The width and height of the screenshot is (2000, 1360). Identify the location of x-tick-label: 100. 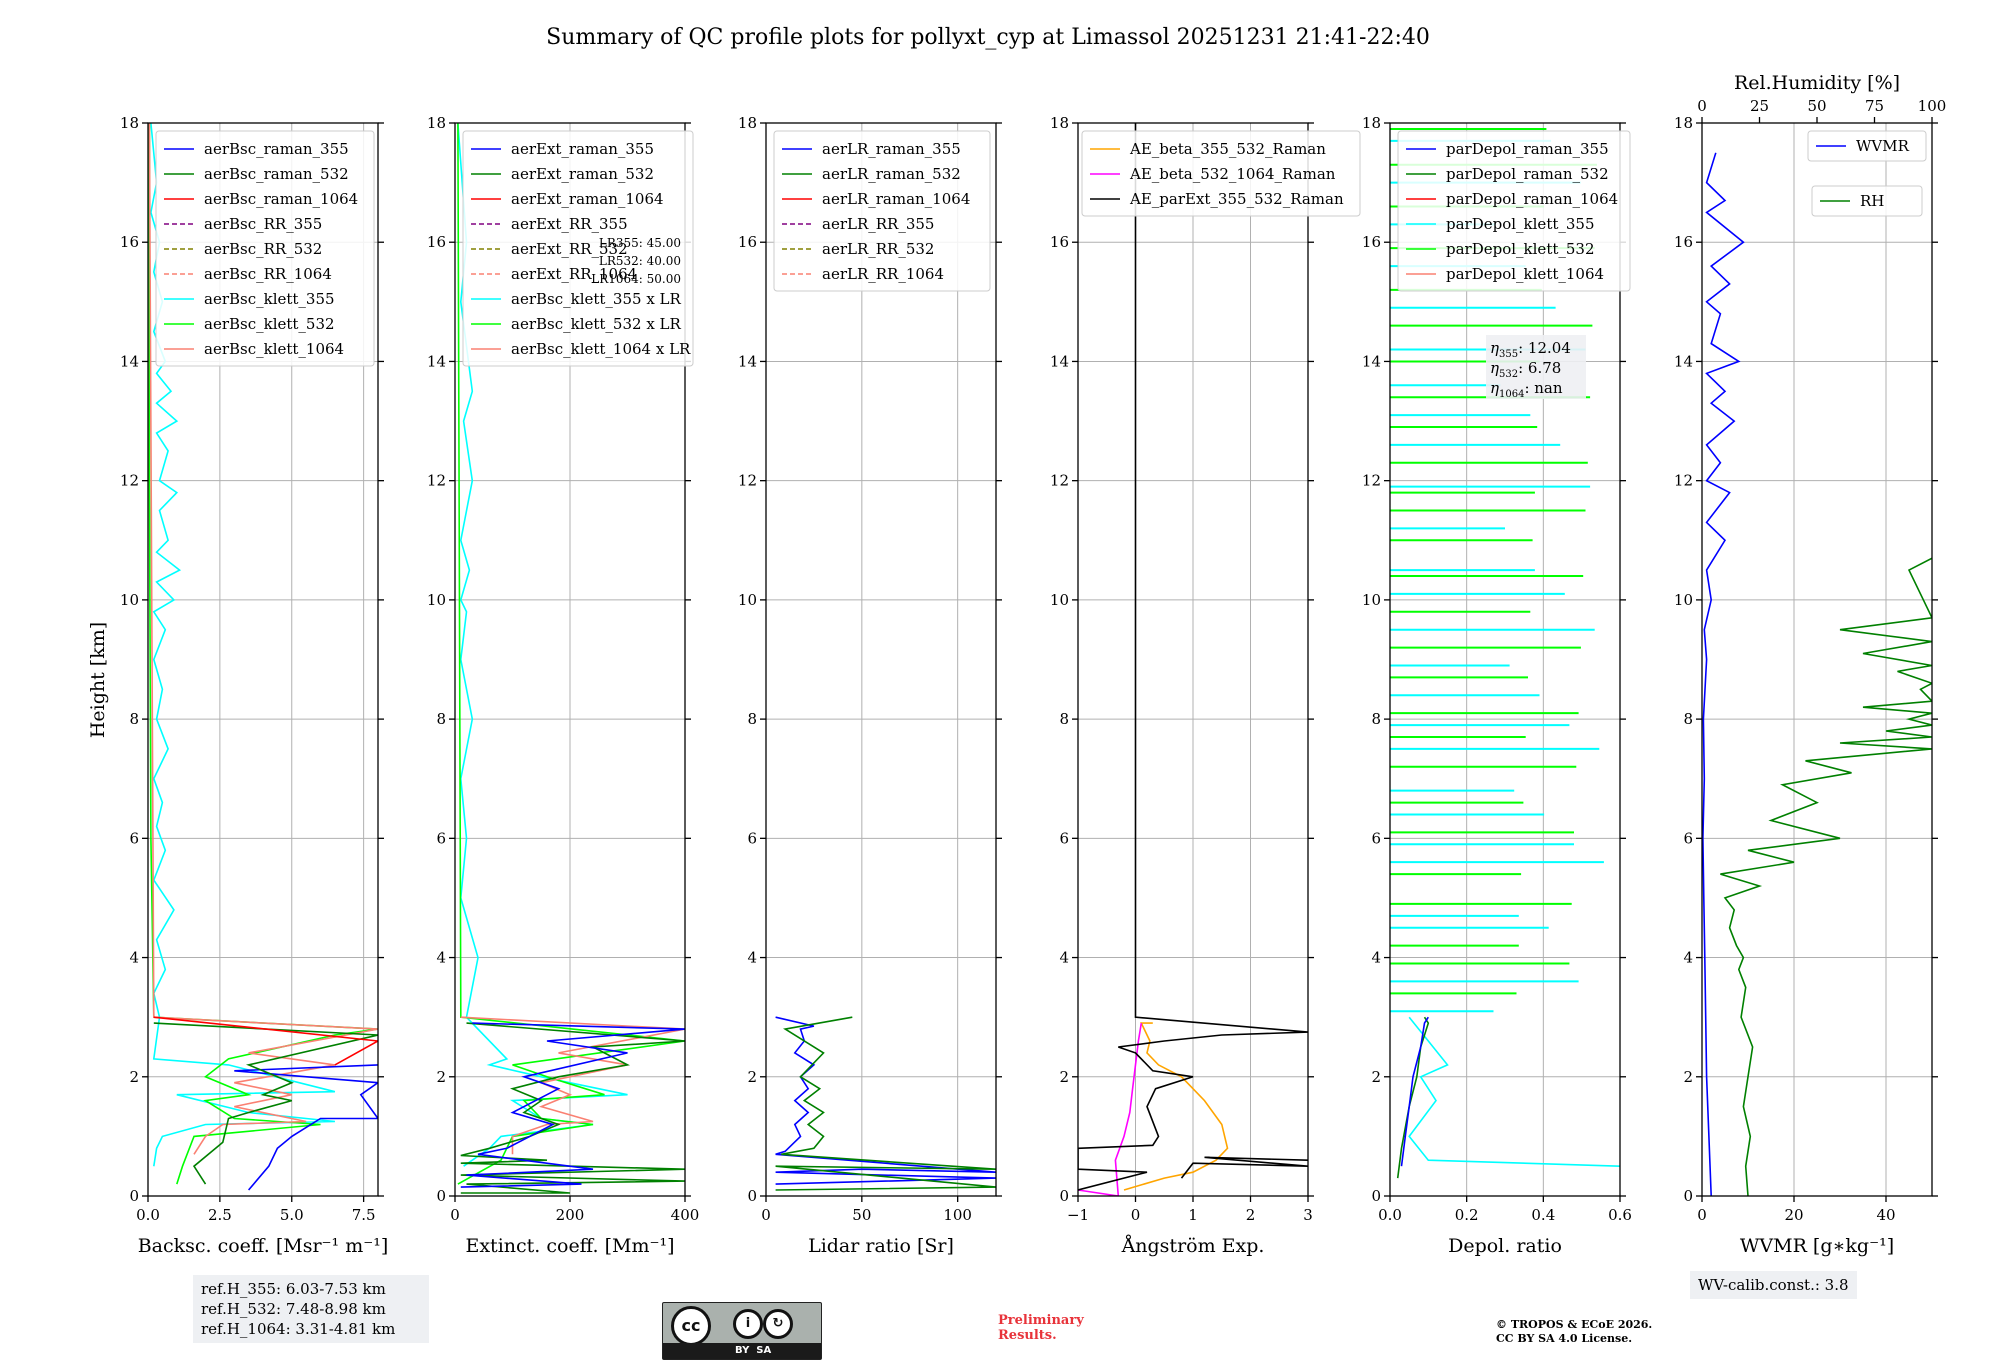
(957, 1215).